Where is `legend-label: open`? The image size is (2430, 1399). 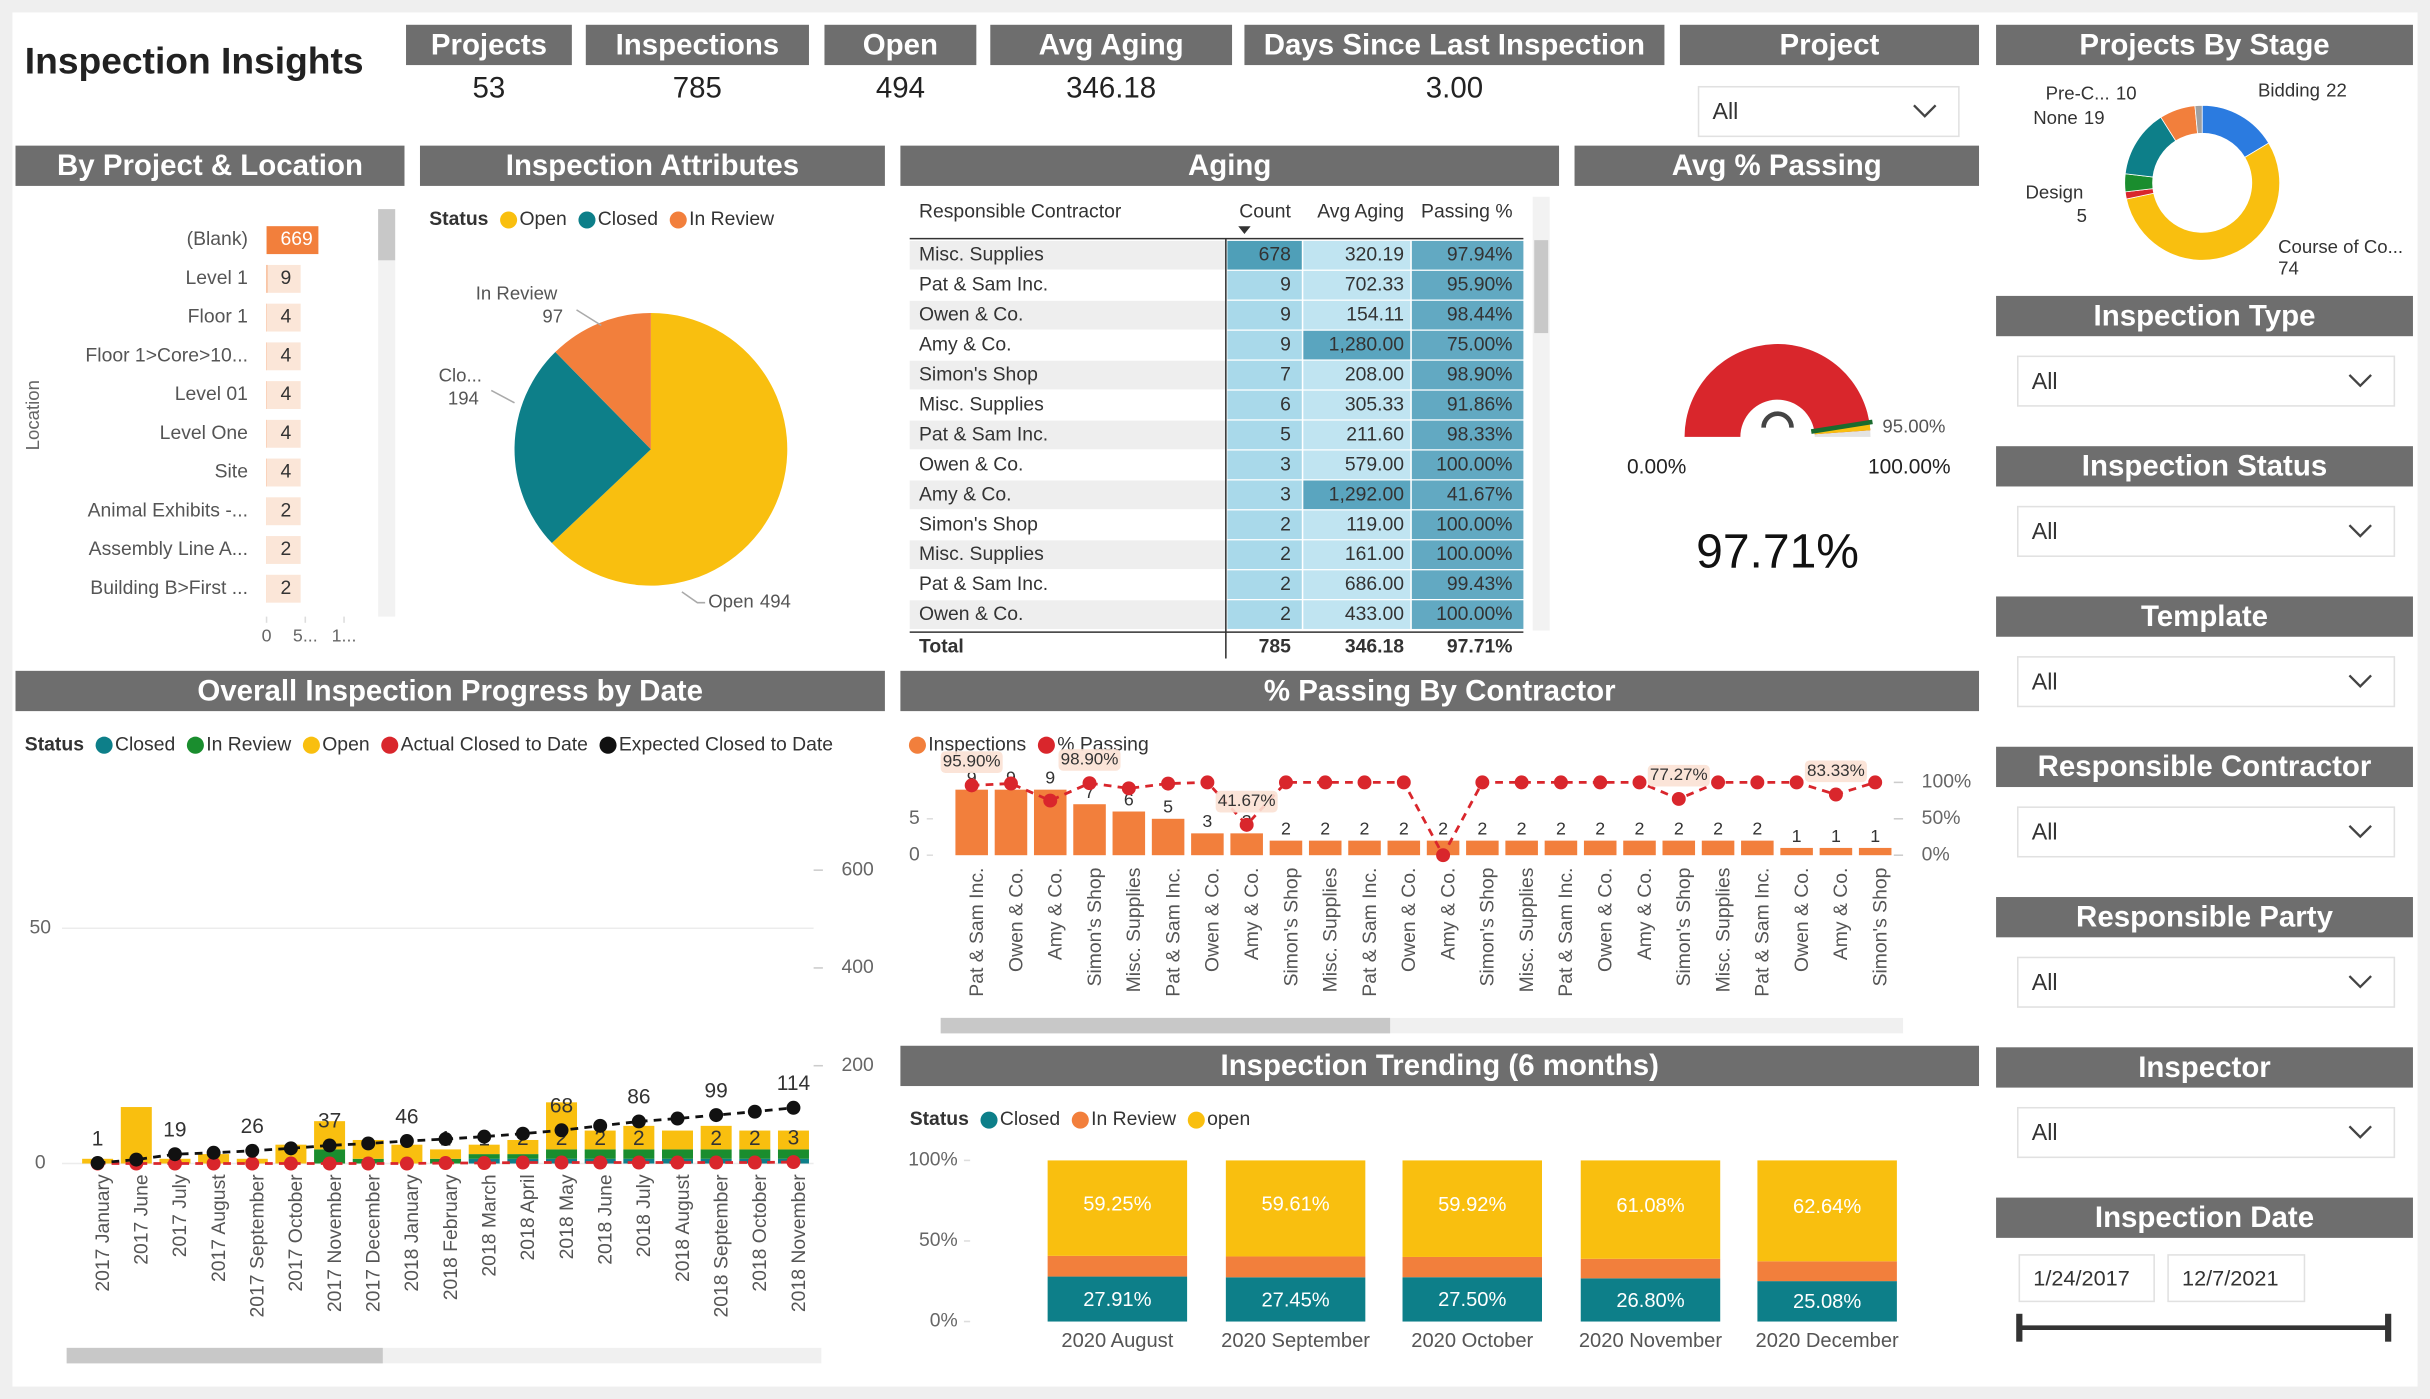
legend-label: open is located at coordinates (1228, 1119).